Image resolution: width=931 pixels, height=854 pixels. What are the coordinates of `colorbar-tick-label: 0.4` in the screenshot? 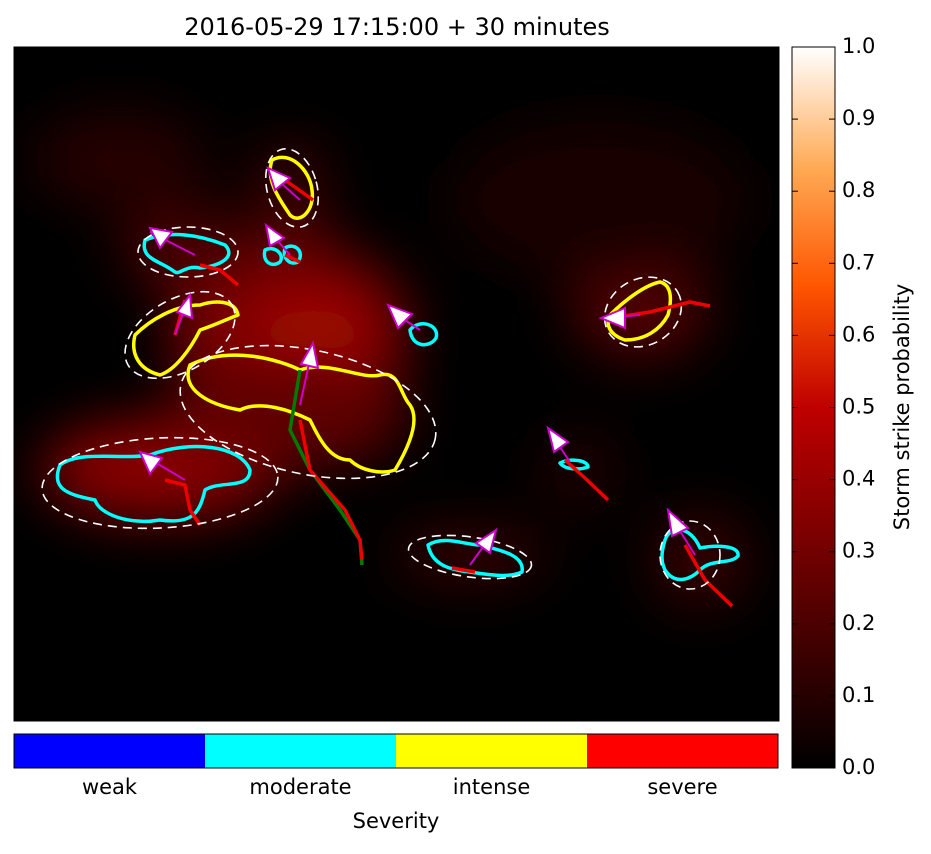 It's located at (858, 479).